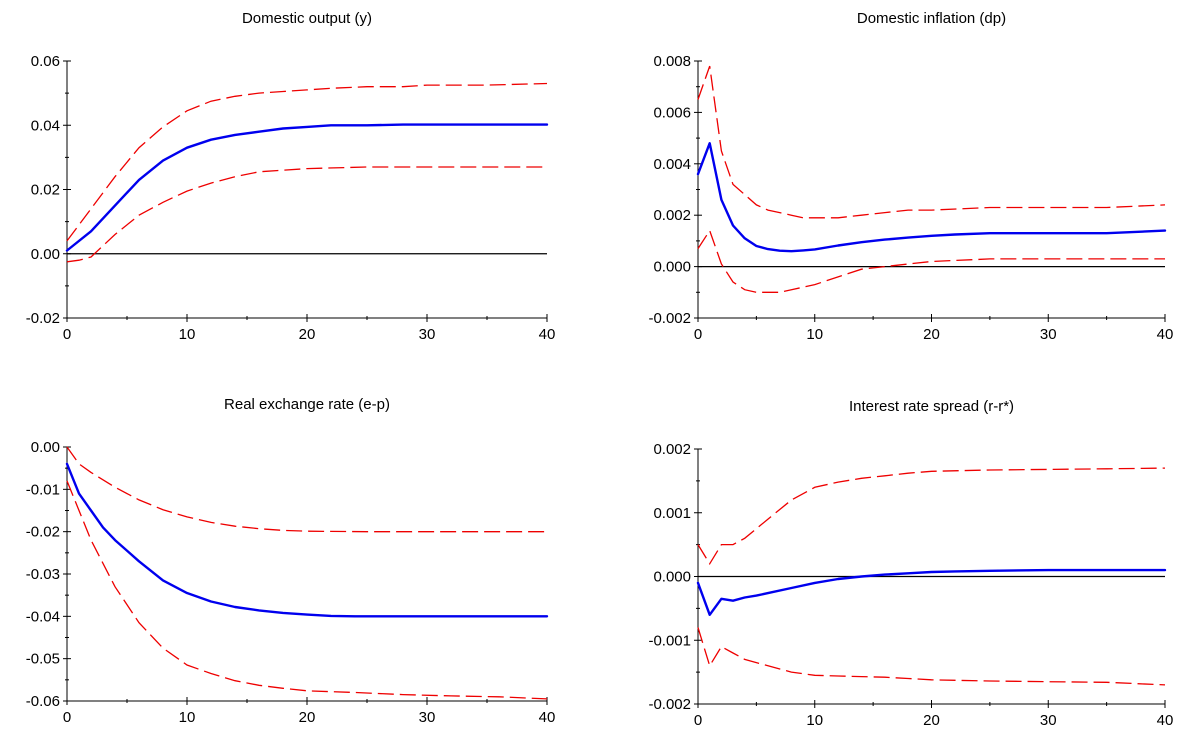 The width and height of the screenshot is (1190, 734). Describe the element at coordinates (931, 720) in the screenshot. I see `interest-rate-spread-x-tick-label: 20` at that location.